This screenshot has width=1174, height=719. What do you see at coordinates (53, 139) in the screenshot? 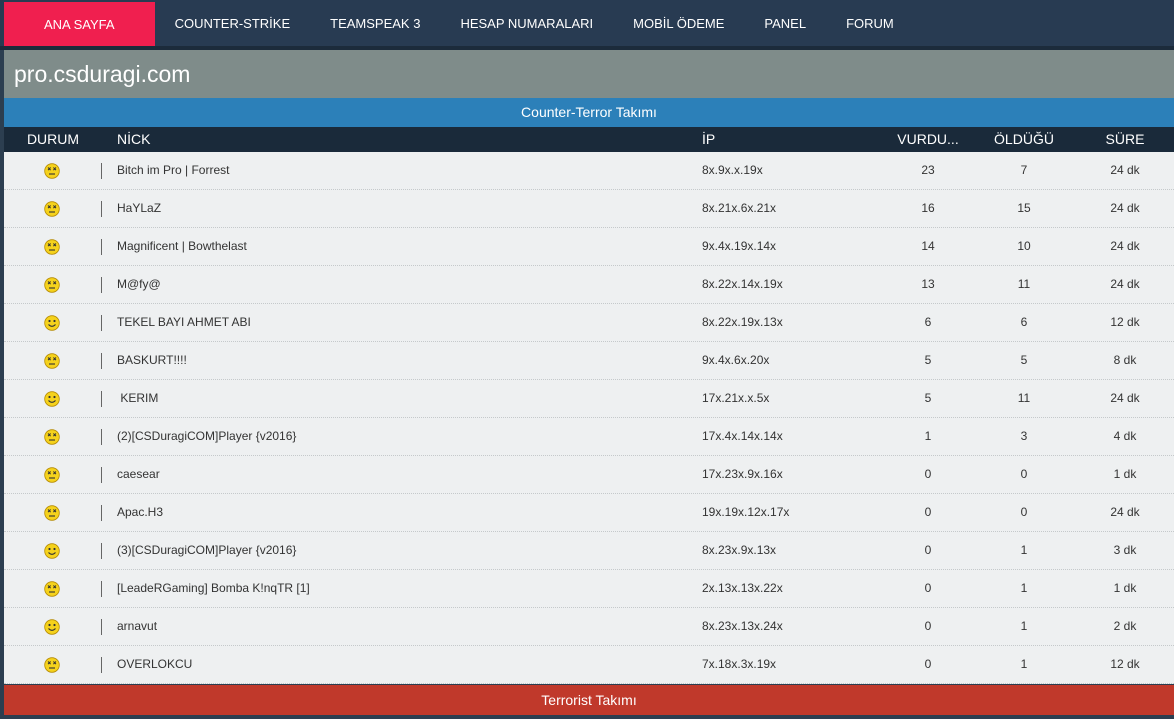
I see `column-header: DURUM` at bounding box center [53, 139].